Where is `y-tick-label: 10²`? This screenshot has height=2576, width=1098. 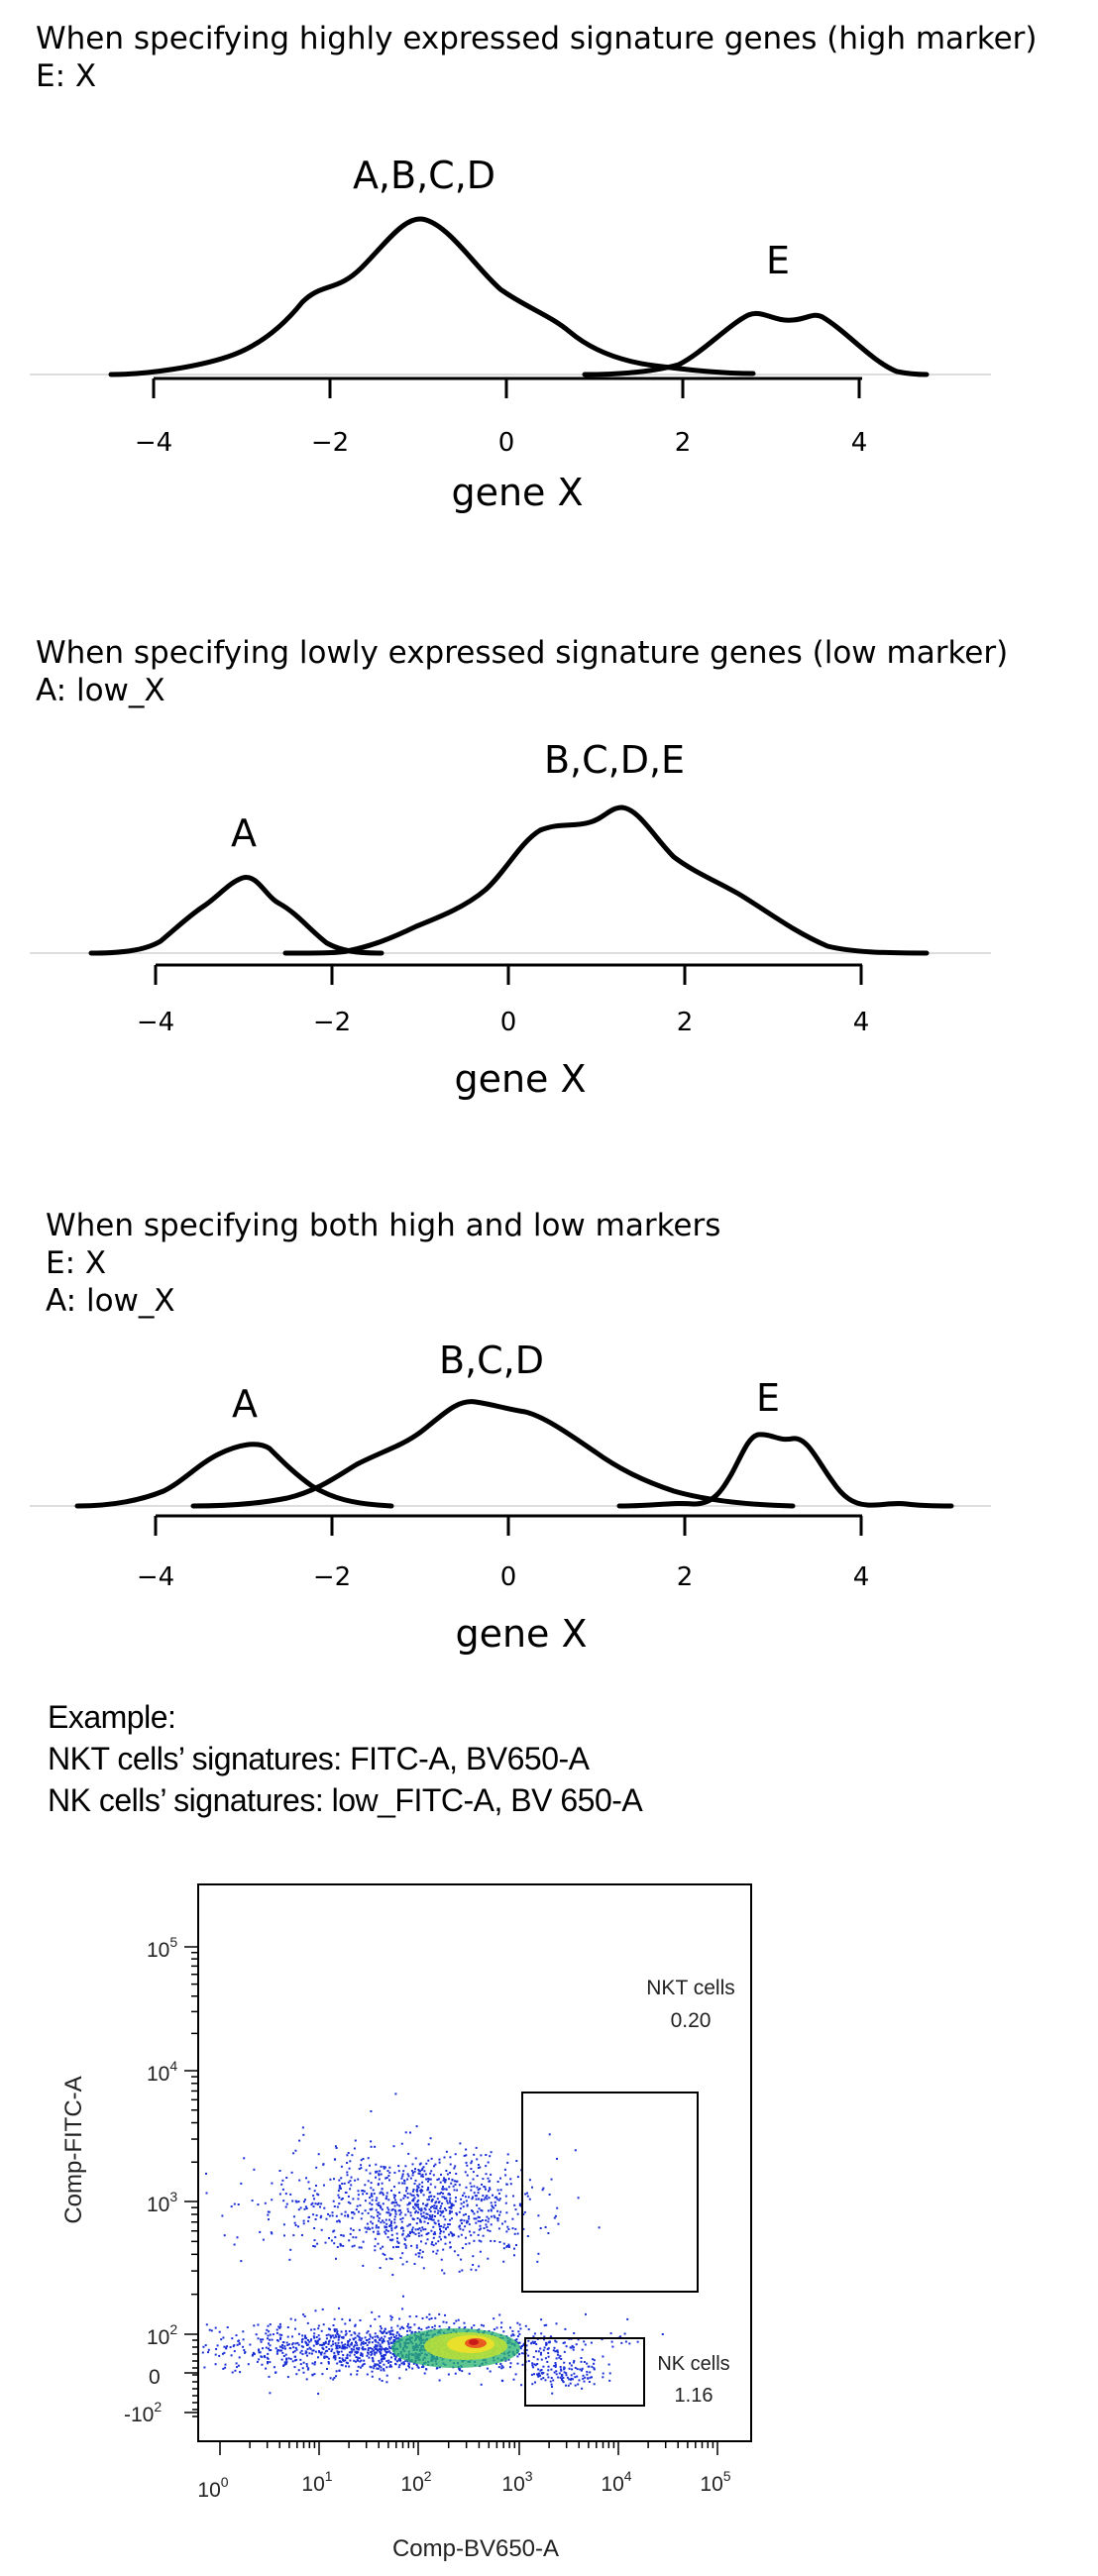
y-tick-label: 10² is located at coordinates (162, 2335).